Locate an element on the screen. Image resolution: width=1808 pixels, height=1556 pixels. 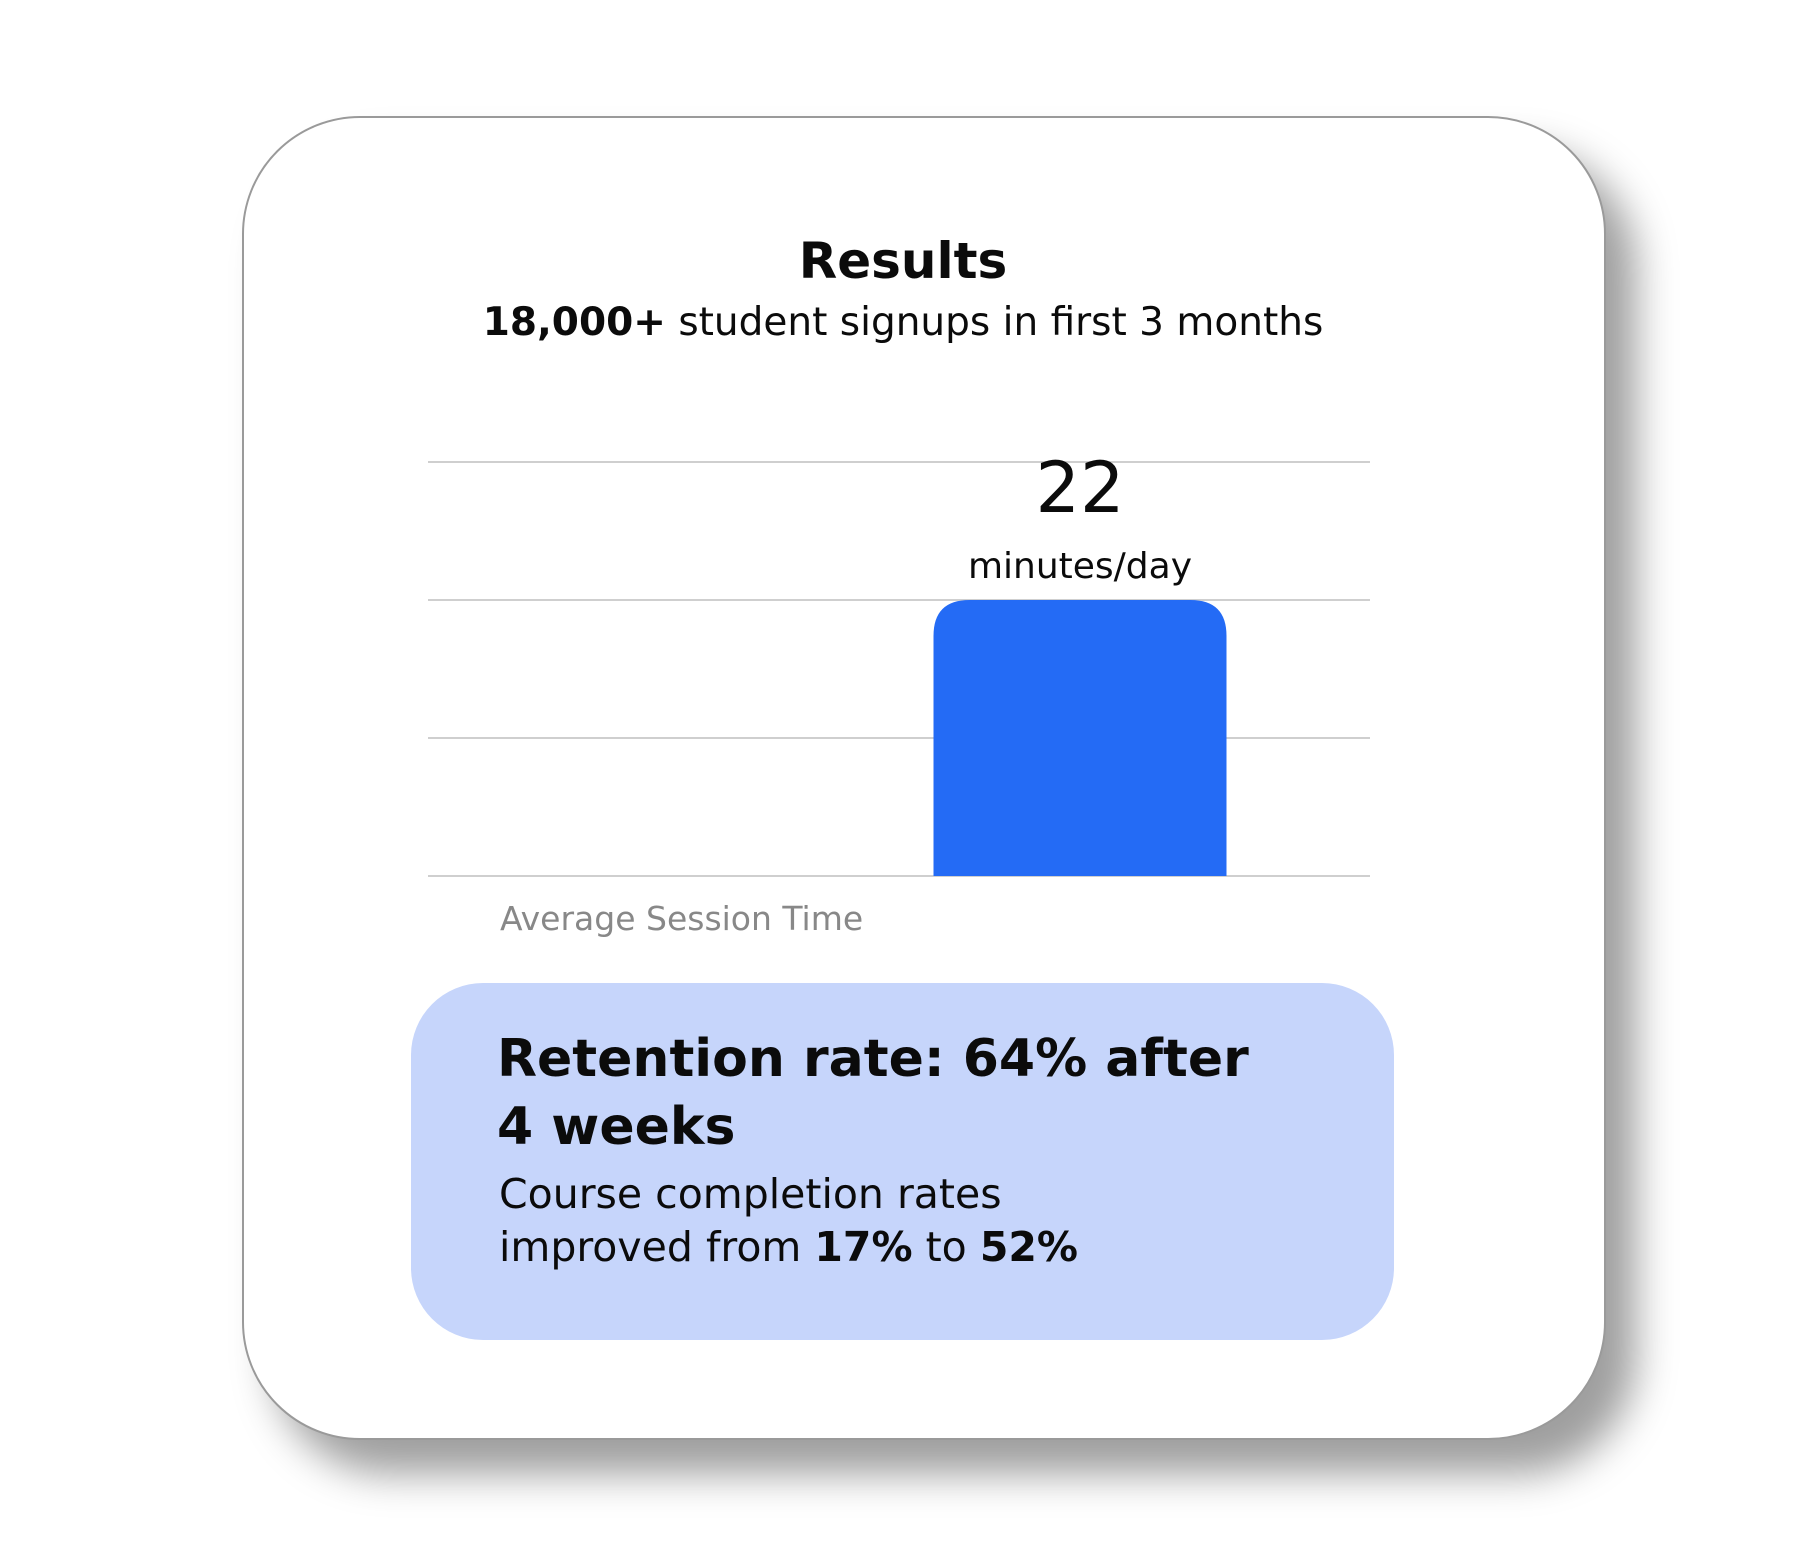
callout-to: 52% is located at coordinates (1028, 1247).